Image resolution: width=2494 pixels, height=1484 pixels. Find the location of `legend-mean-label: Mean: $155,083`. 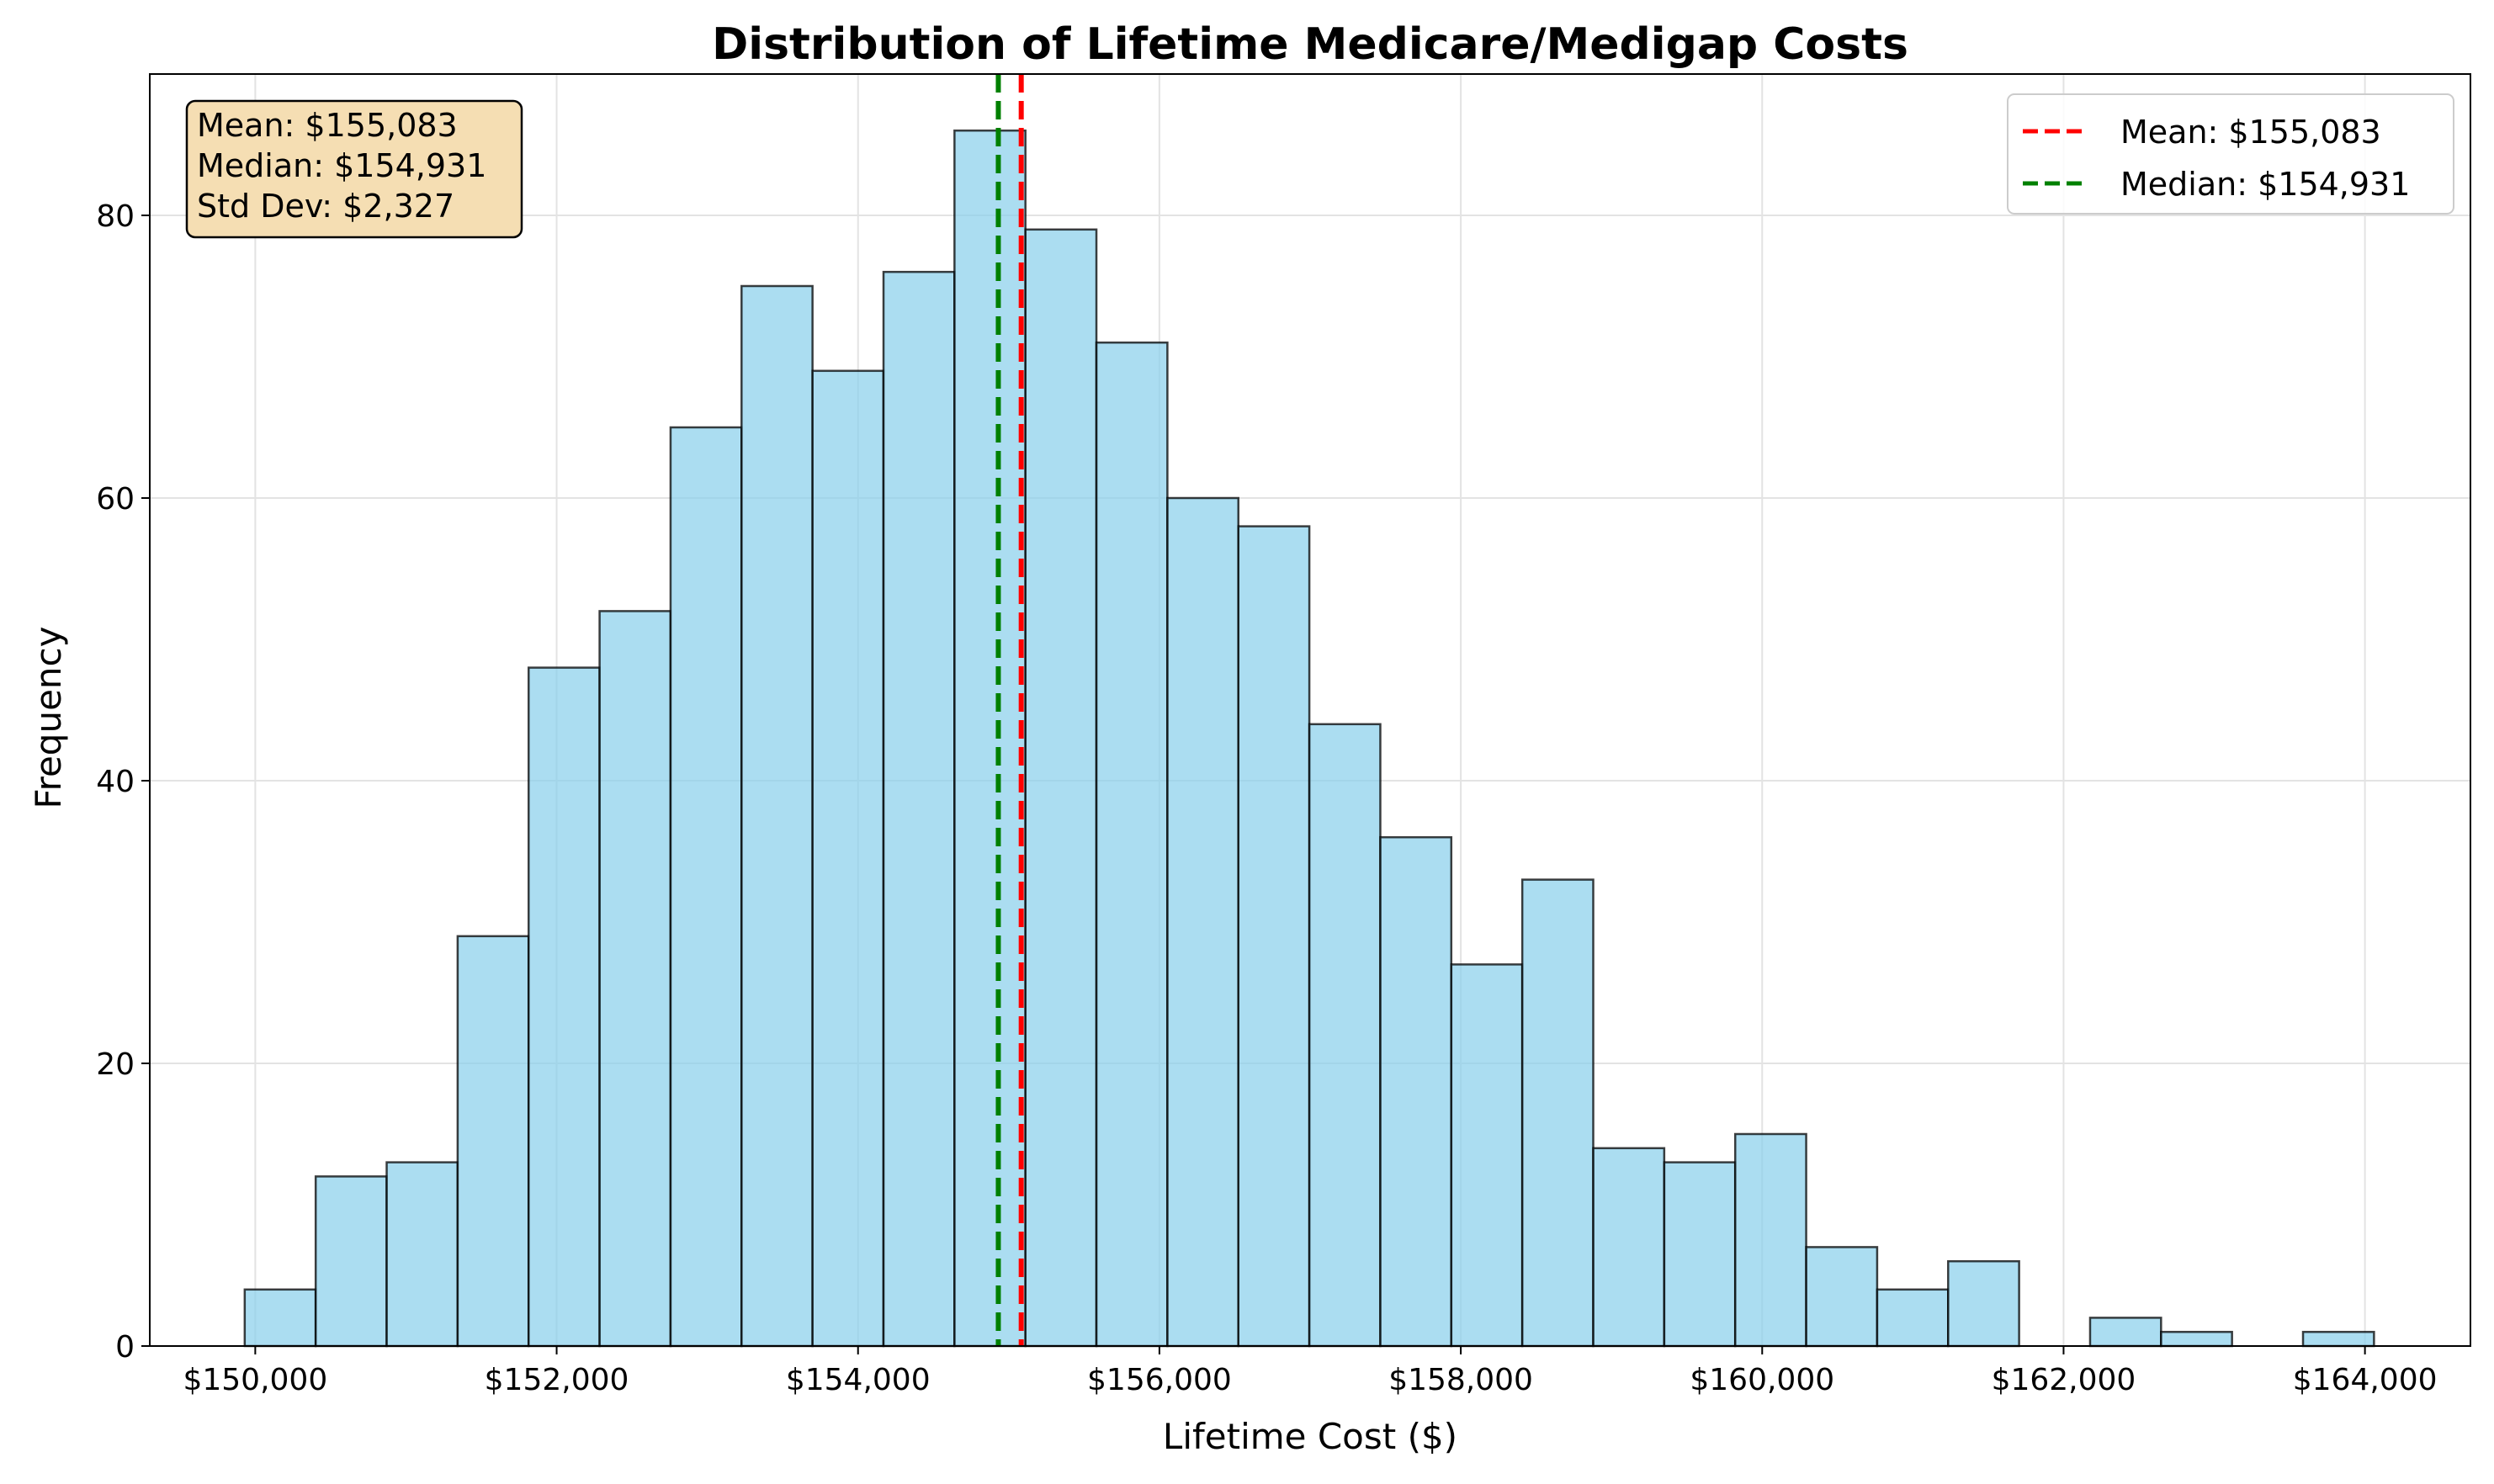

legend-mean-label: Mean: $155,083 is located at coordinates (2250, 132).